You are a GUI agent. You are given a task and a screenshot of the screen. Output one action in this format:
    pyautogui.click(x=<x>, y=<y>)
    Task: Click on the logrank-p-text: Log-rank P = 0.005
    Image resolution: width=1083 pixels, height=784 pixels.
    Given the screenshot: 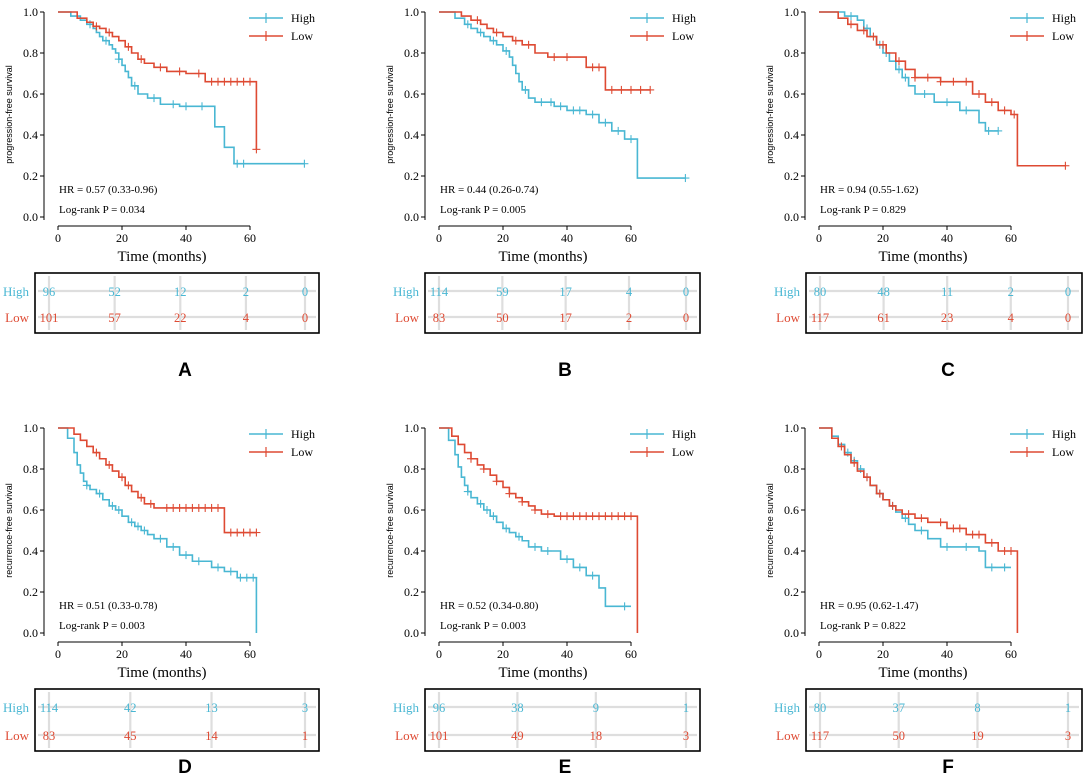 What is the action you would take?
    pyautogui.click(x=483, y=210)
    